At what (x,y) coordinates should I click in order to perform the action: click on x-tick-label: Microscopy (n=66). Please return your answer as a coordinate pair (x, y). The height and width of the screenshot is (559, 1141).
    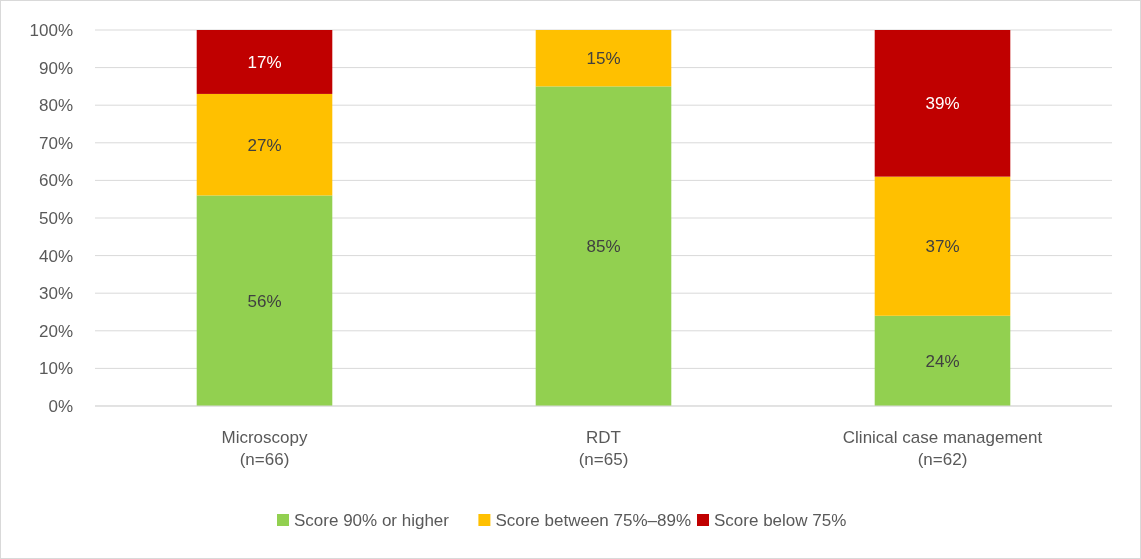
    Looking at the image, I should click on (264, 448).